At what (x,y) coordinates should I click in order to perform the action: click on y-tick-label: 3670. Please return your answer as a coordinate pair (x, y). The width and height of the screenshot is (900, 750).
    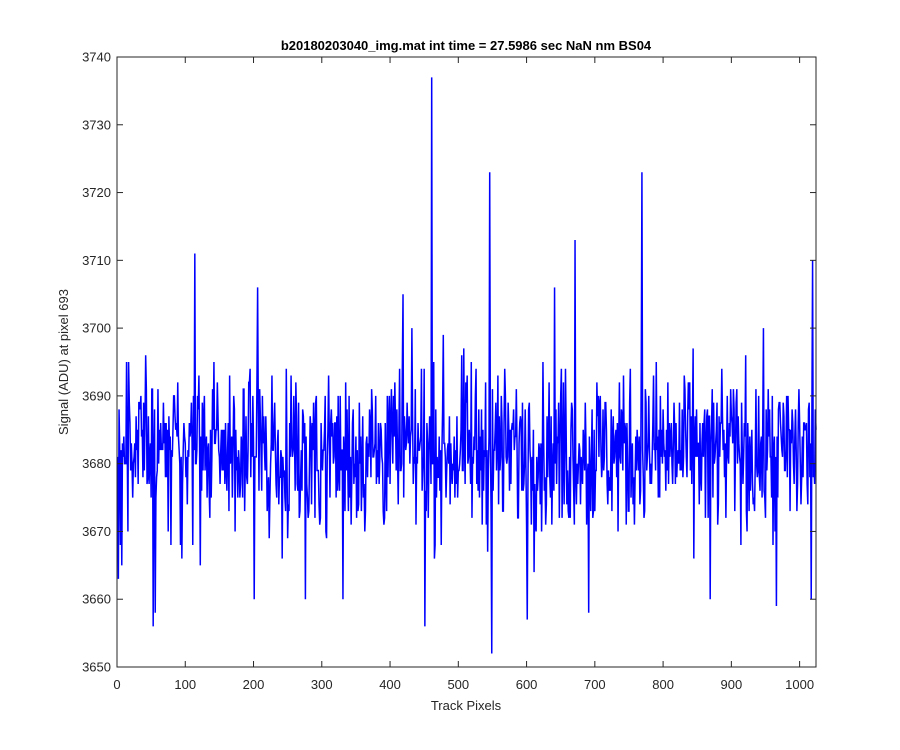
    Looking at the image, I should click on (96, 531).